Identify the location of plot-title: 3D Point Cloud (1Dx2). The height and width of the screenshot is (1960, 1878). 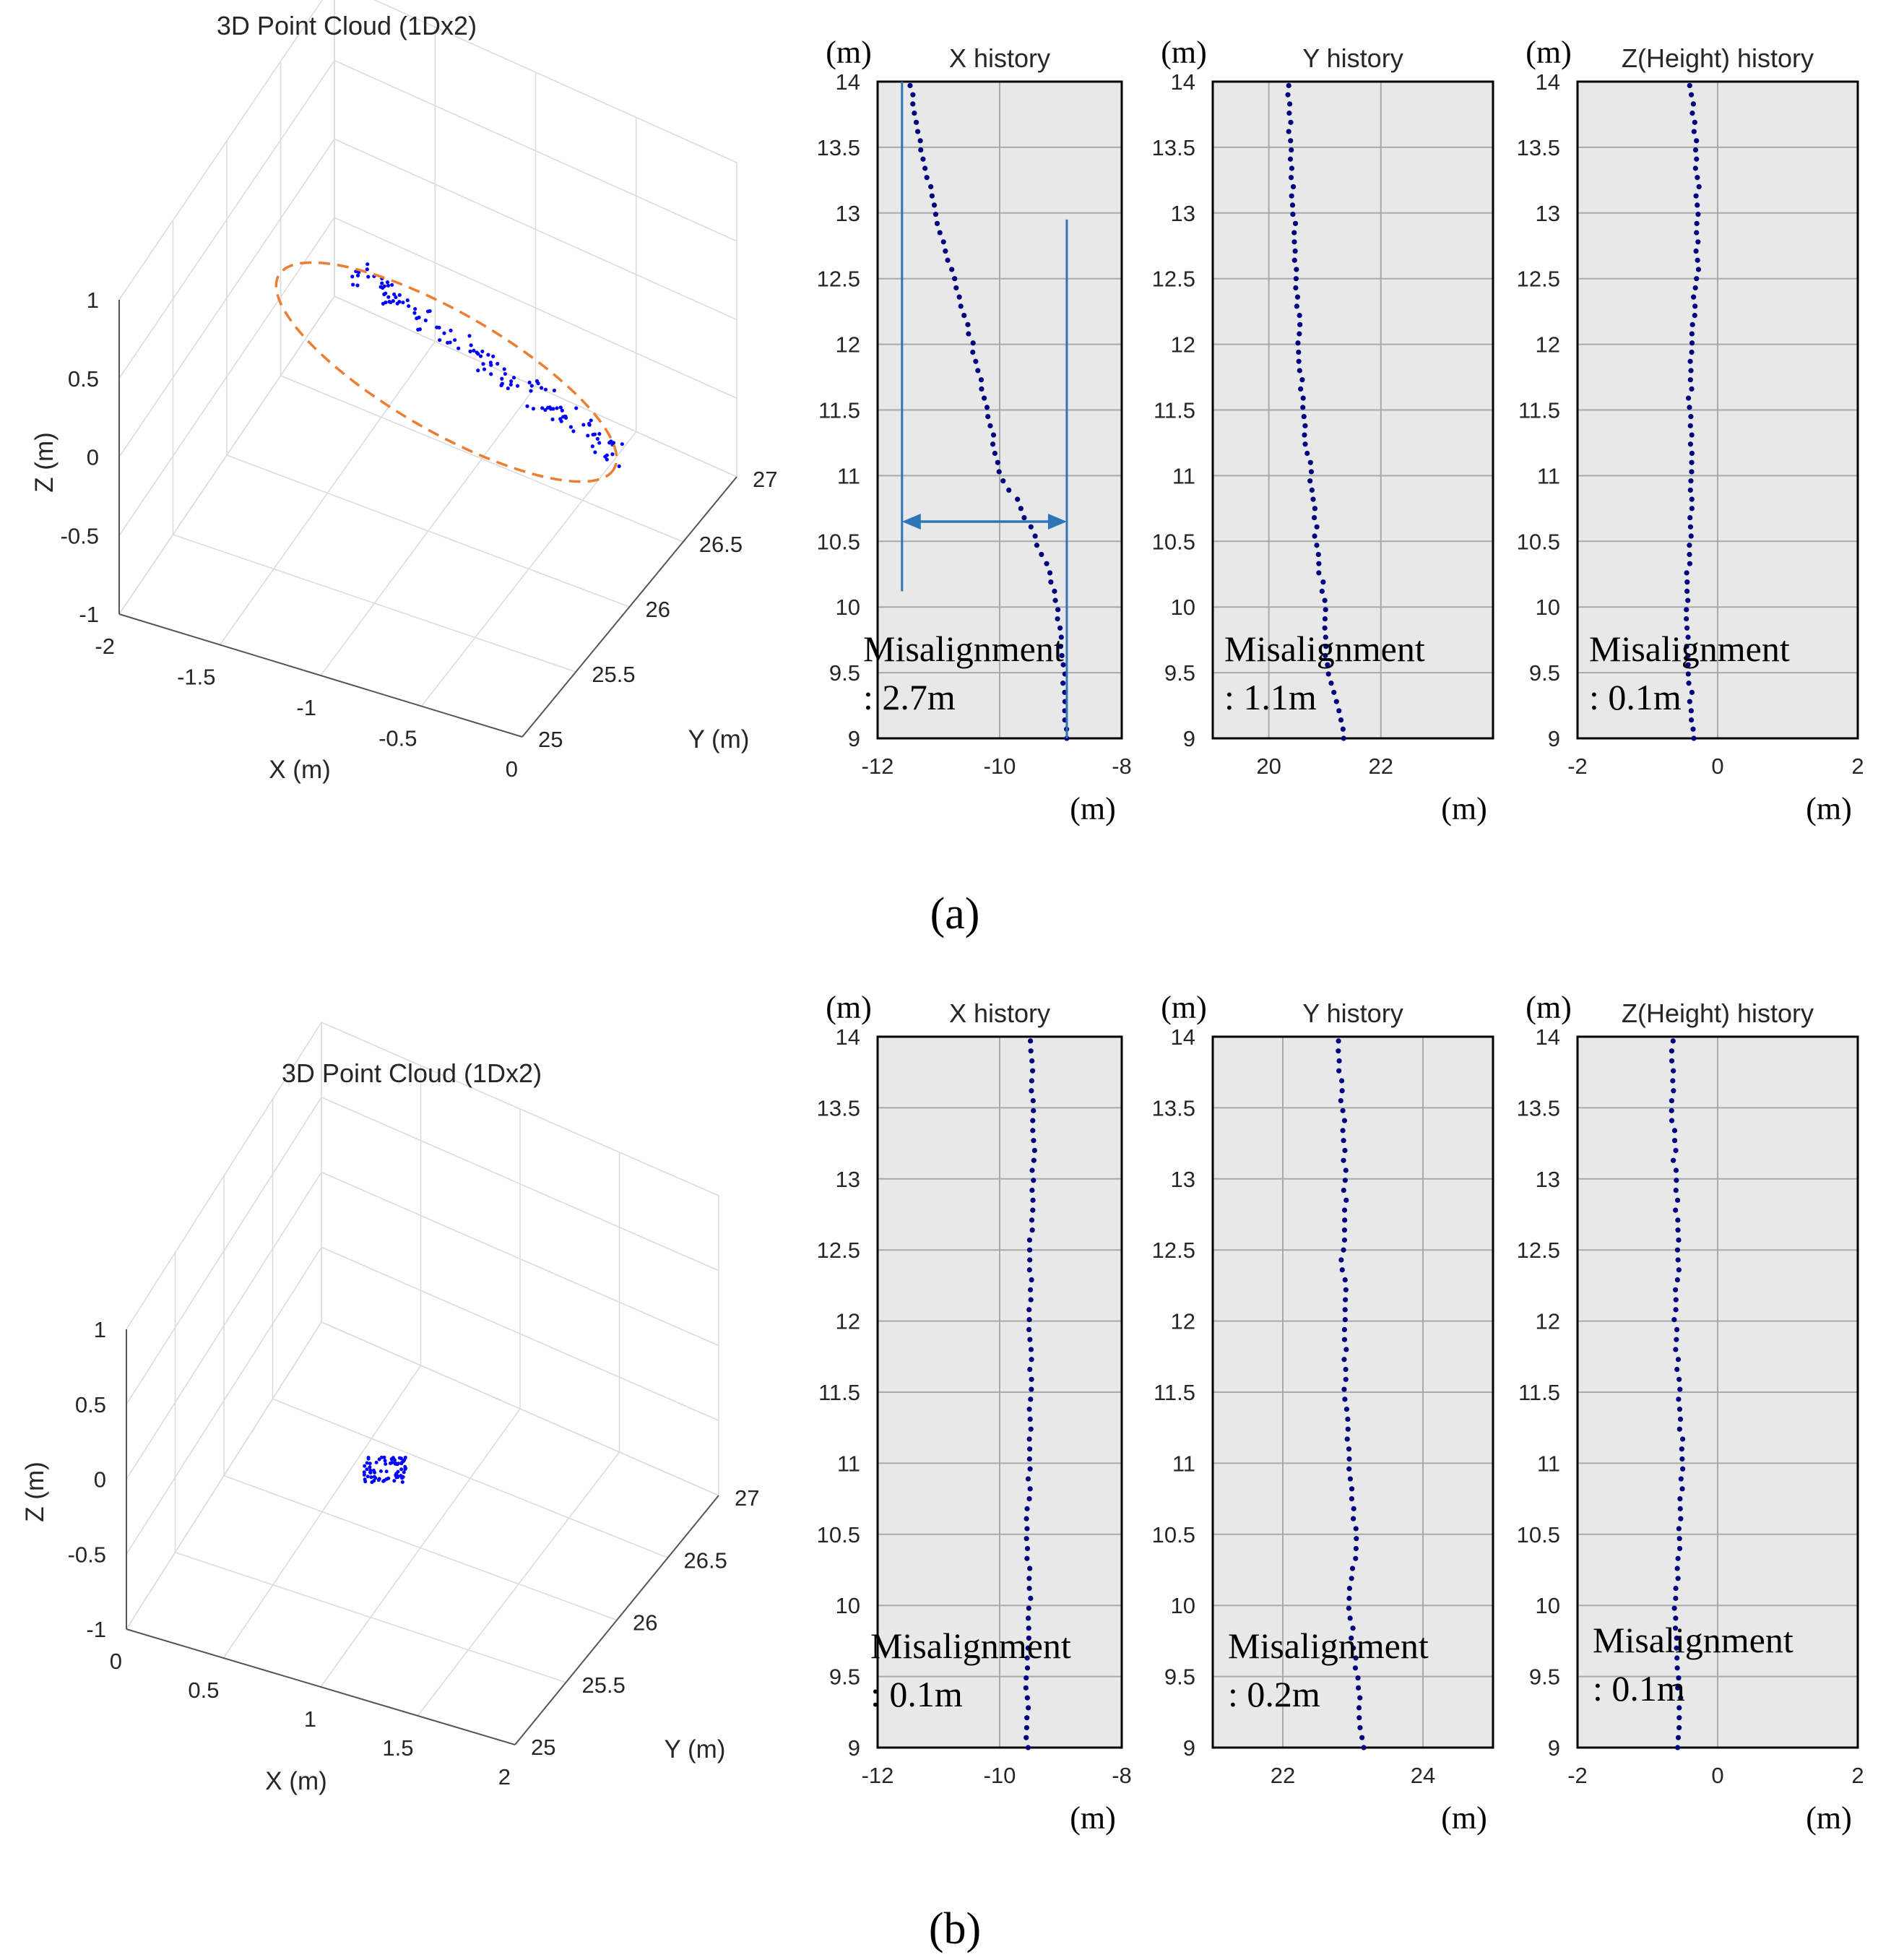
(347, 25).